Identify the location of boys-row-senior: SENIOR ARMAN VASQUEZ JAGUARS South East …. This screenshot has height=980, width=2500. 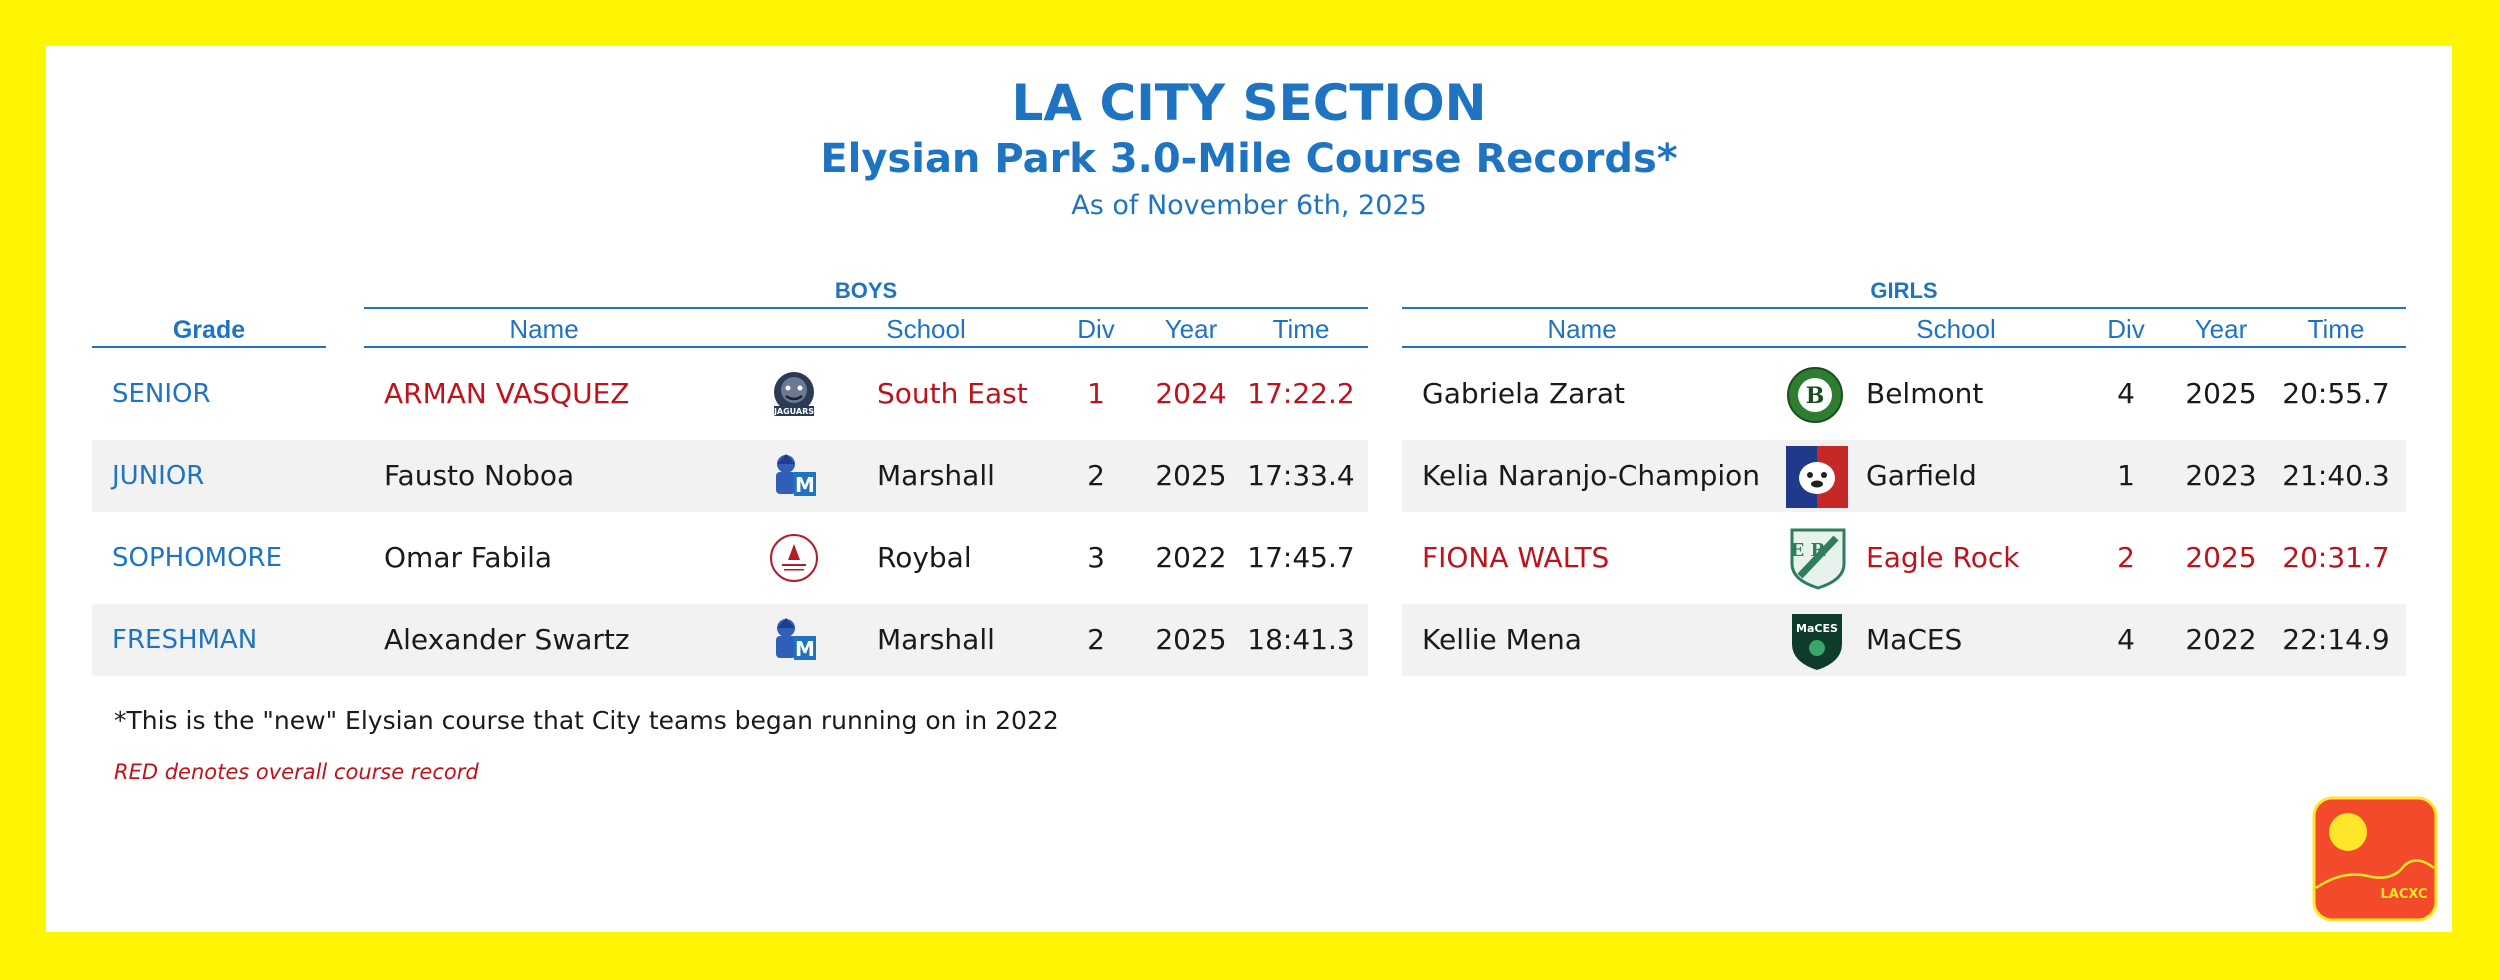
(730, 394).